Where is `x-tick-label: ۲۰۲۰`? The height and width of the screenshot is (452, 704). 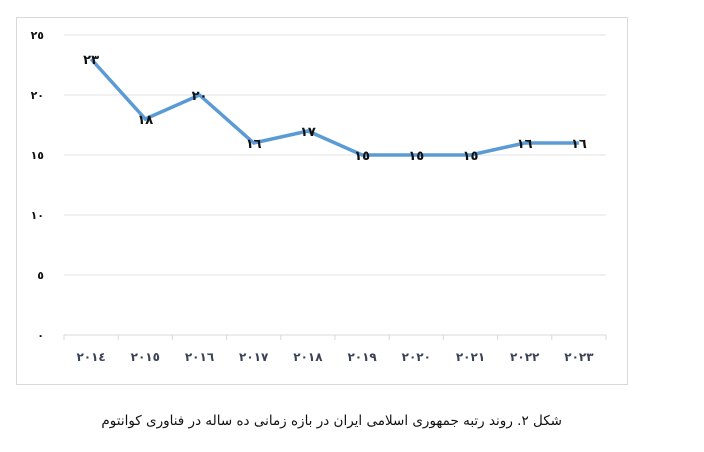
x-tick-label: ۲۰۲۰ is located at coordinates (416, 357).